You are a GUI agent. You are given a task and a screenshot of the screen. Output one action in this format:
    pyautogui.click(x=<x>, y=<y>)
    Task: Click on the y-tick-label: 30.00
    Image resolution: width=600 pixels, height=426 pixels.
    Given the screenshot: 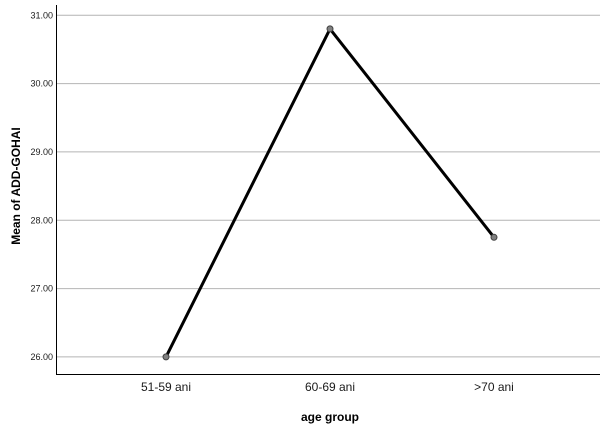 What is the action you would take?
    pyautogui.click(x=41, y=84)
    